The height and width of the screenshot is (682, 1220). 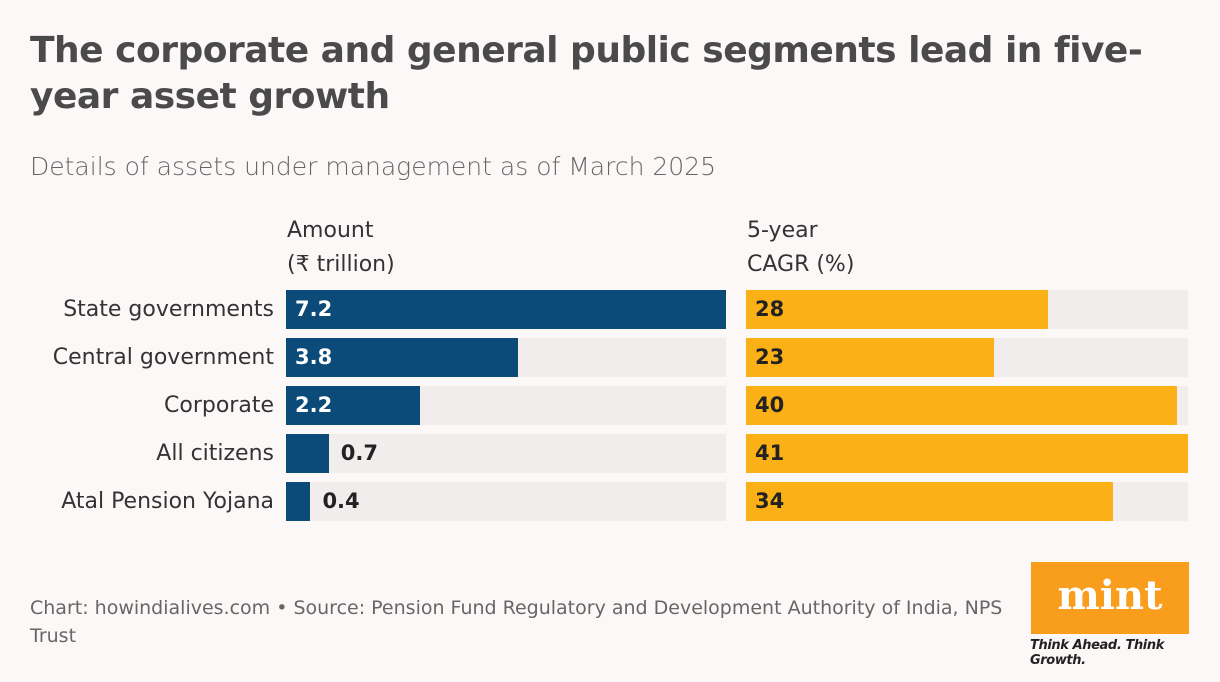 What do you see at coordinates (770, 309) in the screenshot?
I see `cagr-value-label: 28` at bounding box center [770, 309].